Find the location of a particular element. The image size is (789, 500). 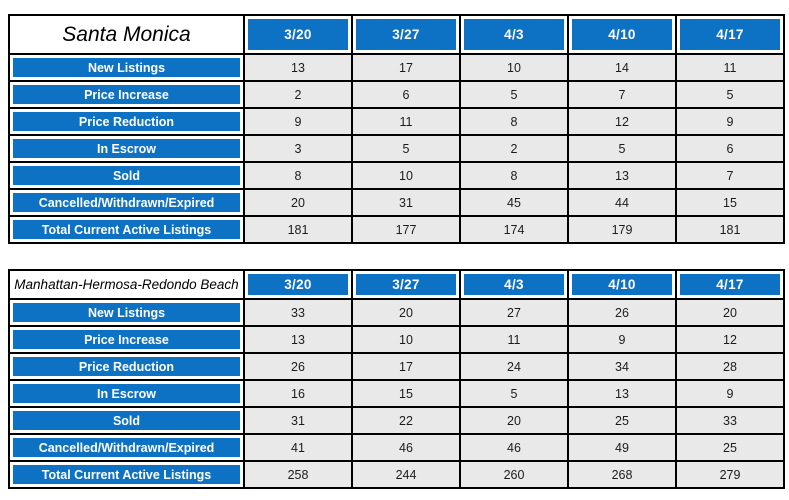

table-row-price-increase: Price Increase 13 10 11 9 12 is located at coordinates (396, 339).